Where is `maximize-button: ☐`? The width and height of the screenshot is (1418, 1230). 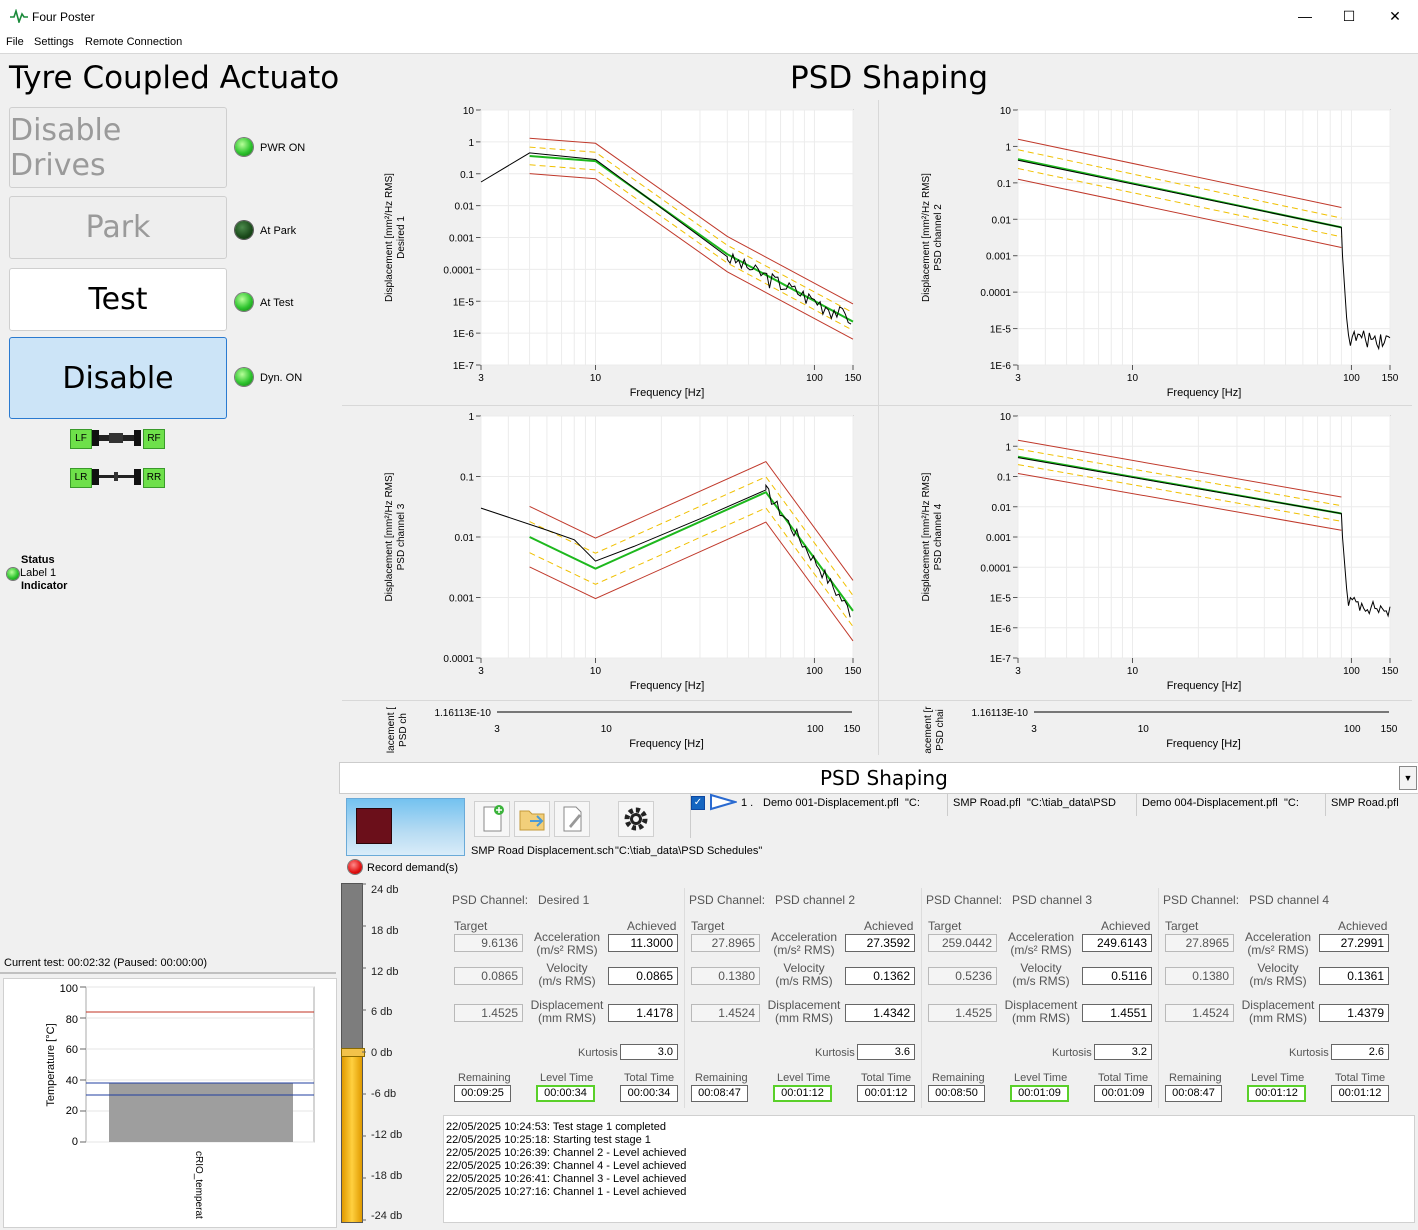
maximize-button: ☐ is located at coordinates (1349, 15).